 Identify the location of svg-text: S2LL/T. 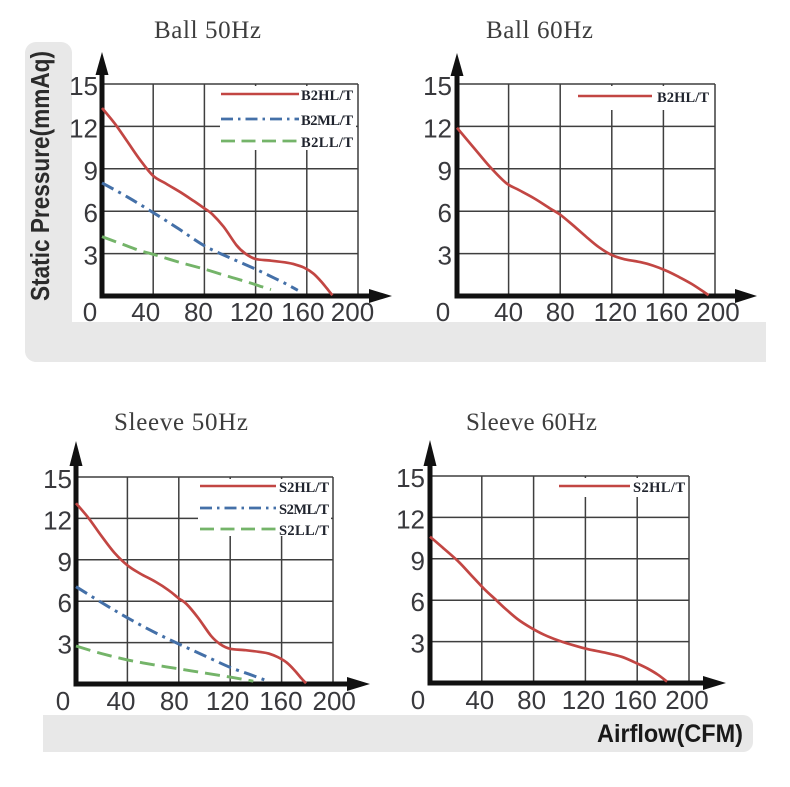
(304, 531).